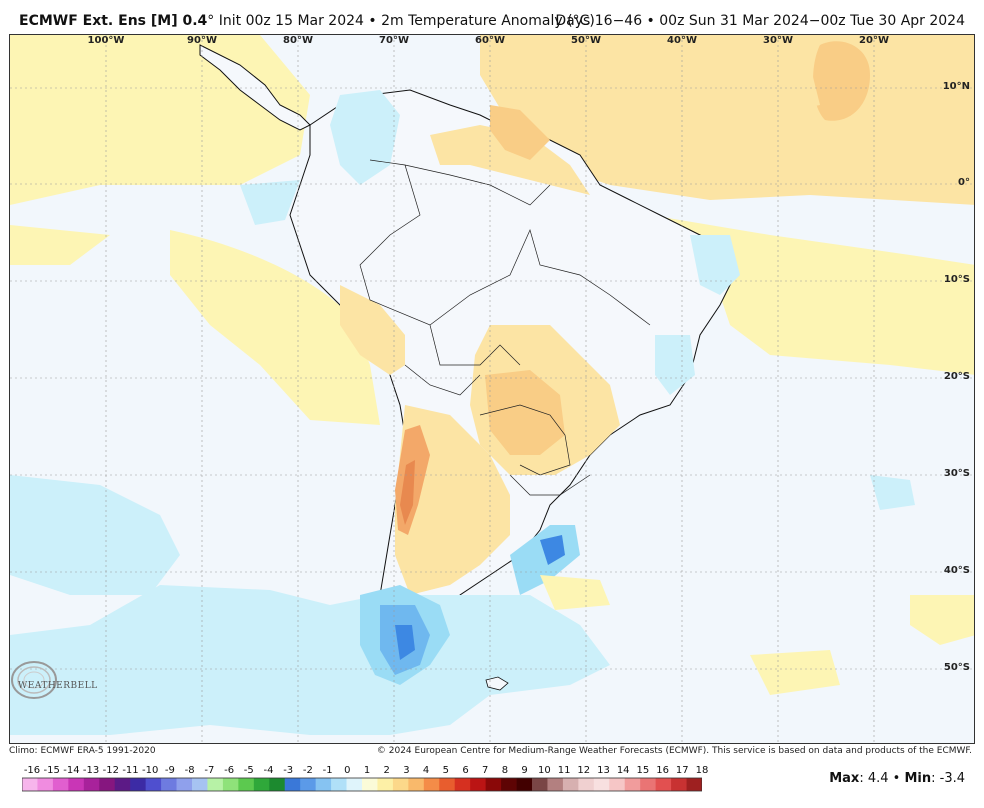  I want to click on lon-label: 100°W, so click(106, 40).